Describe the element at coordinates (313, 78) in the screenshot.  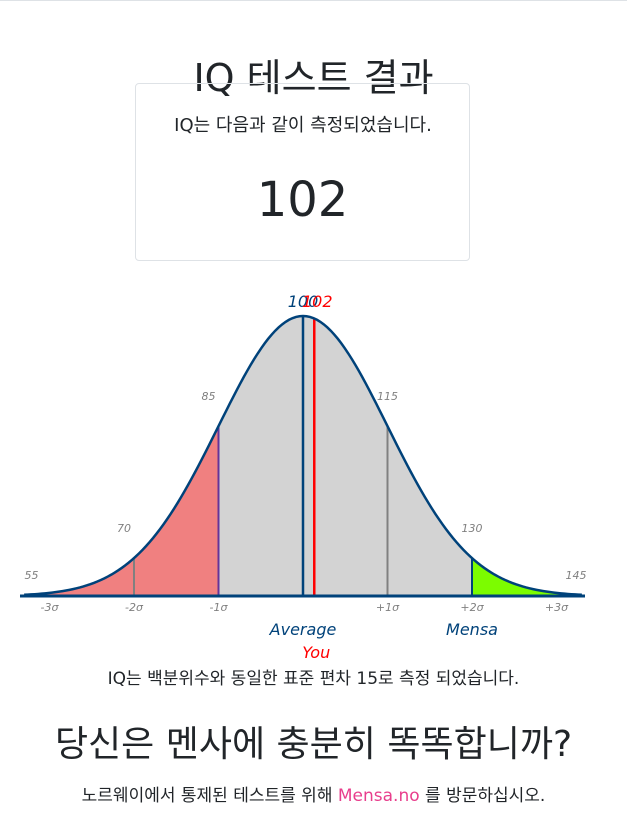
I see `page-title: IQ 테스트 결과` at that location.